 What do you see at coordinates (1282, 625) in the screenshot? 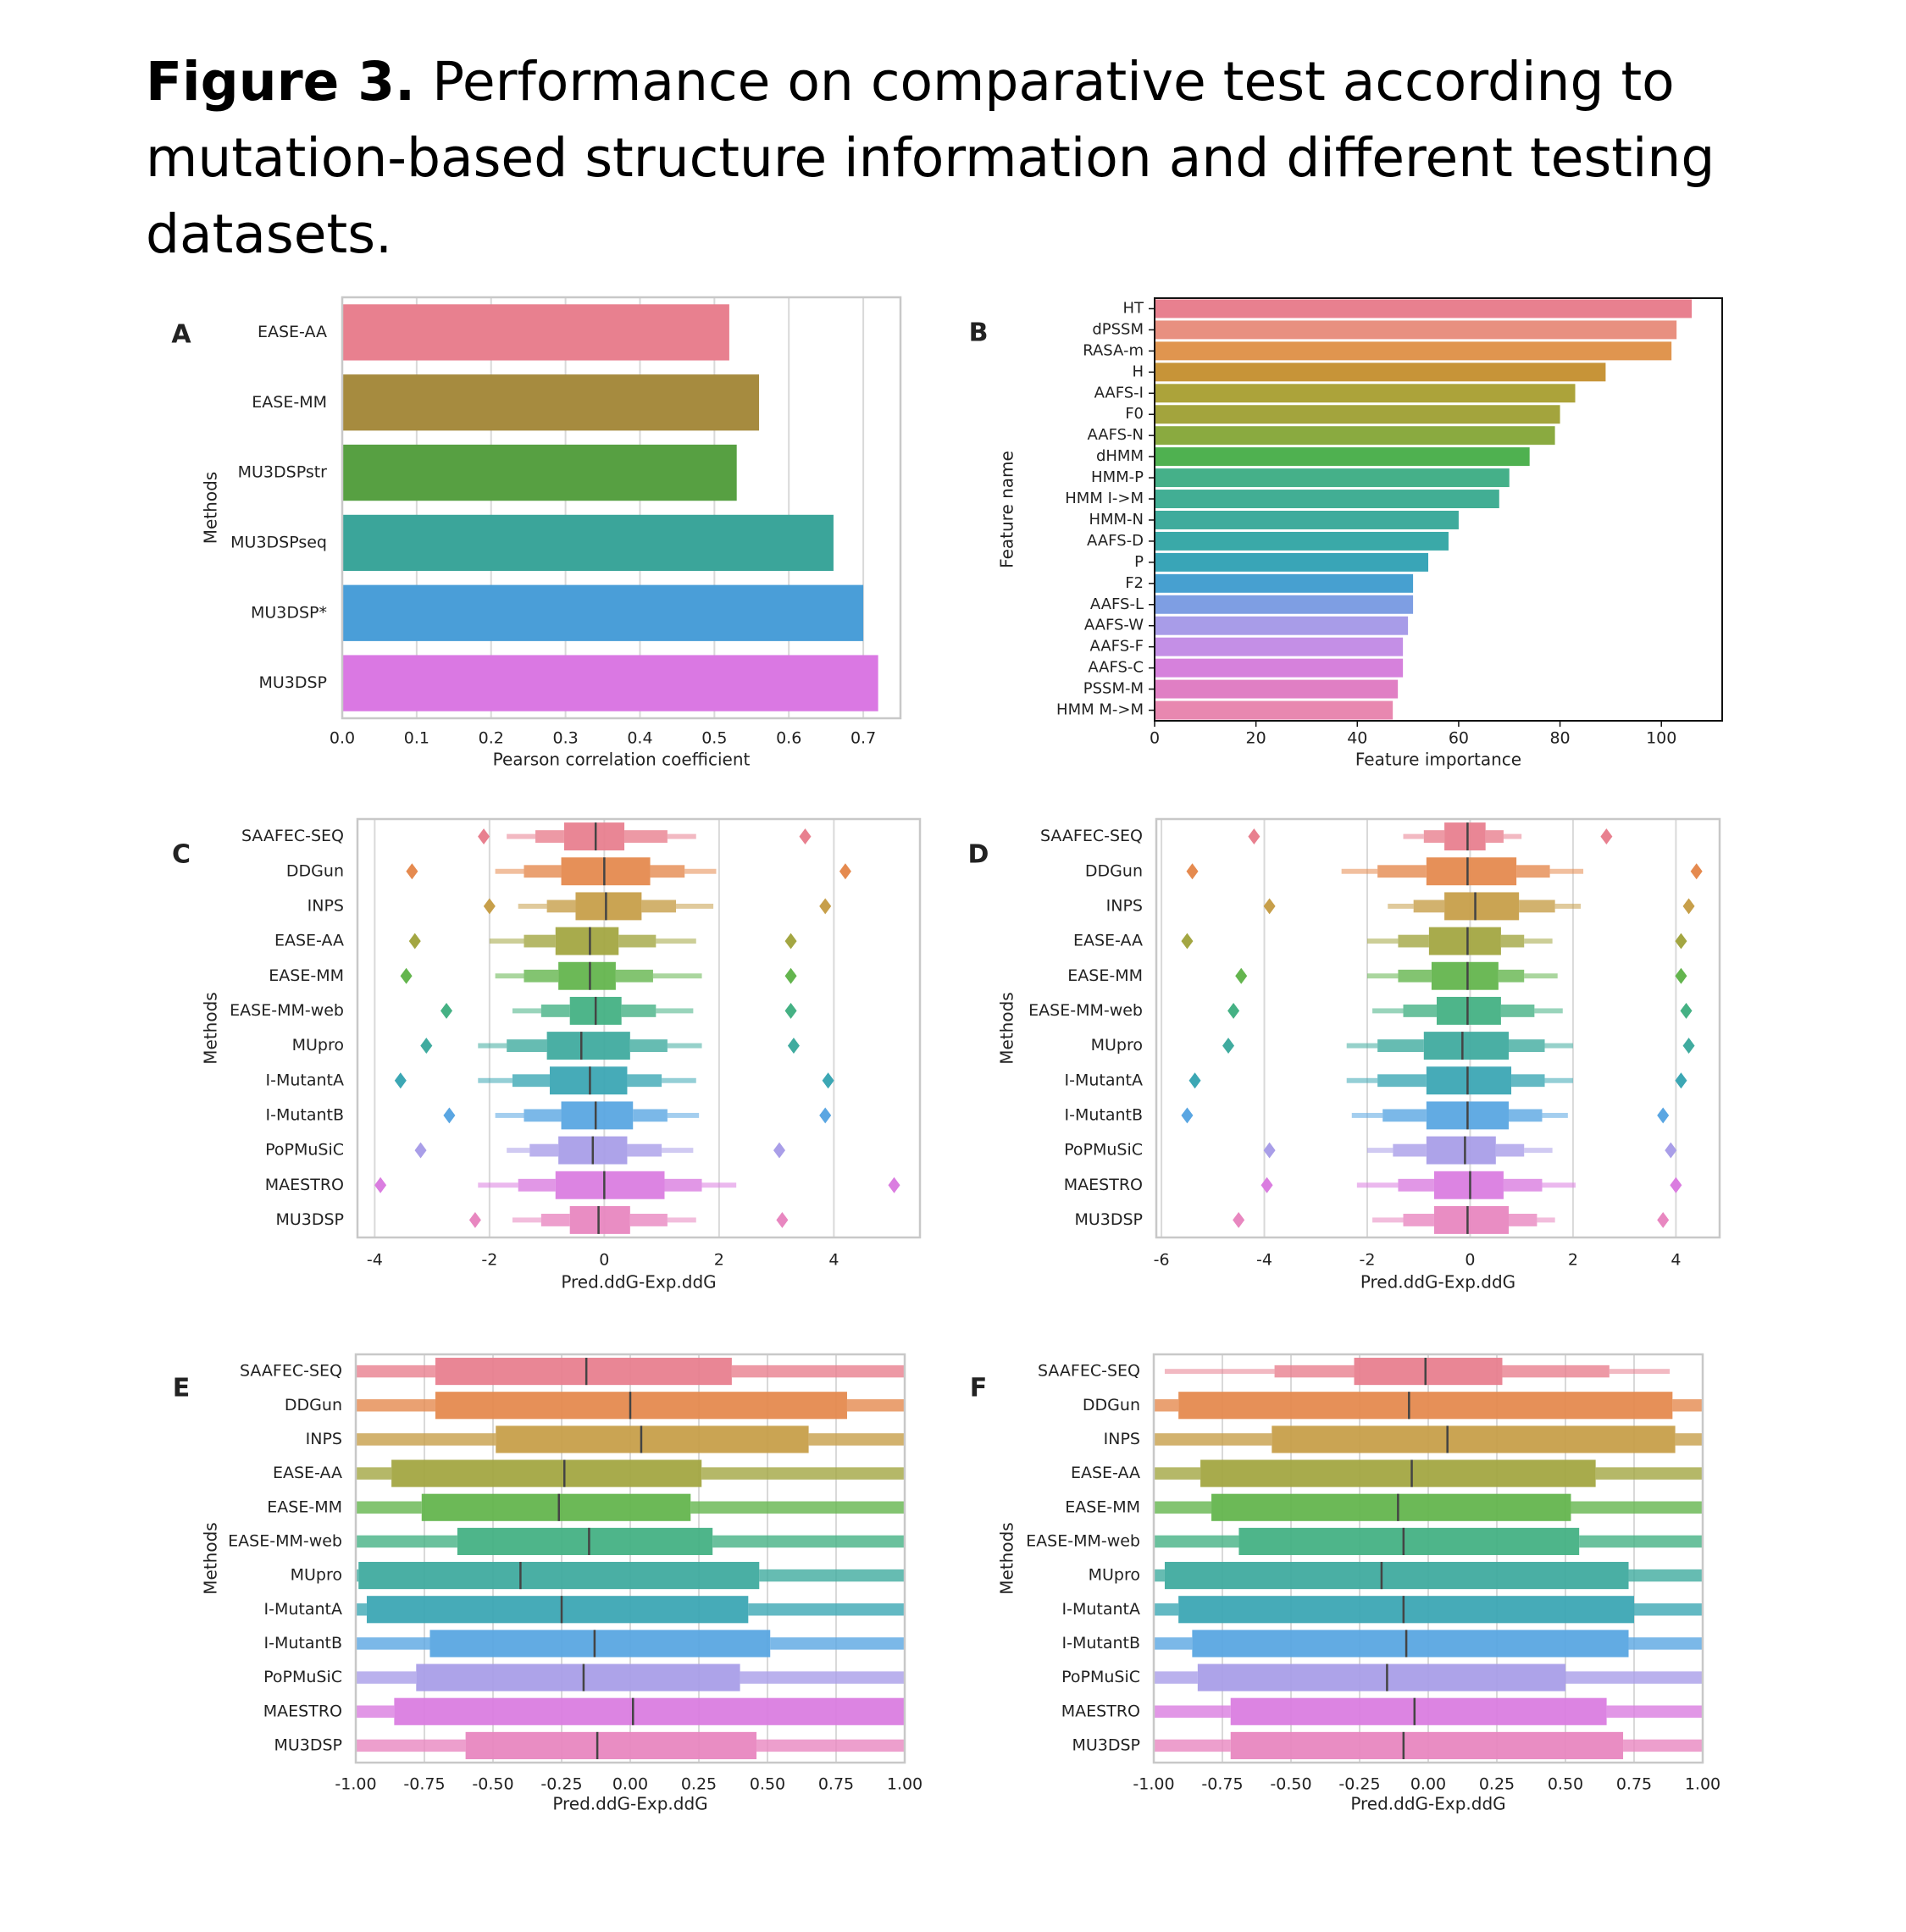
I see `bar-aafs-w` at bounding box center [1282, 625].